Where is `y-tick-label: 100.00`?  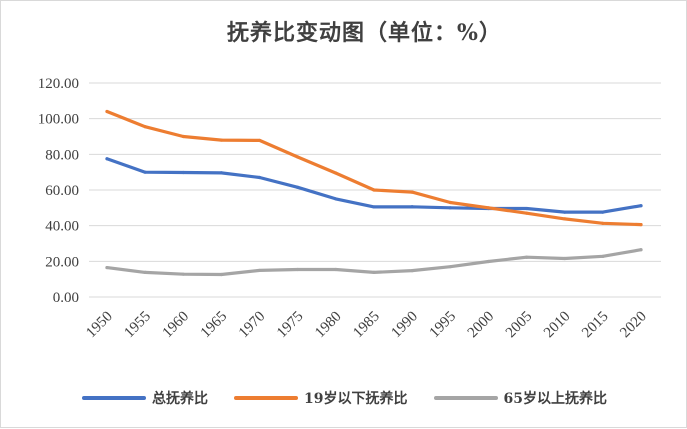
y-tick-label: 100.00 is located at coordinates (58, 120).